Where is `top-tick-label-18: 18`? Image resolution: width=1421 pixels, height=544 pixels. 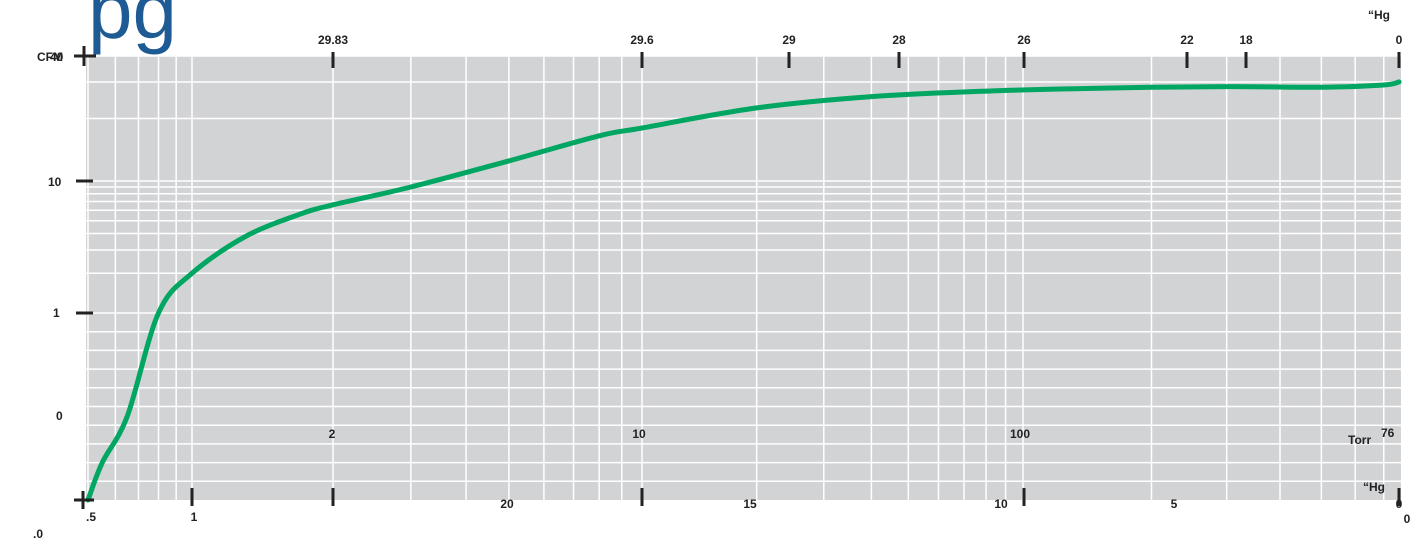
top-tick-label-18: 18 is located at coordinates (1246, 40).